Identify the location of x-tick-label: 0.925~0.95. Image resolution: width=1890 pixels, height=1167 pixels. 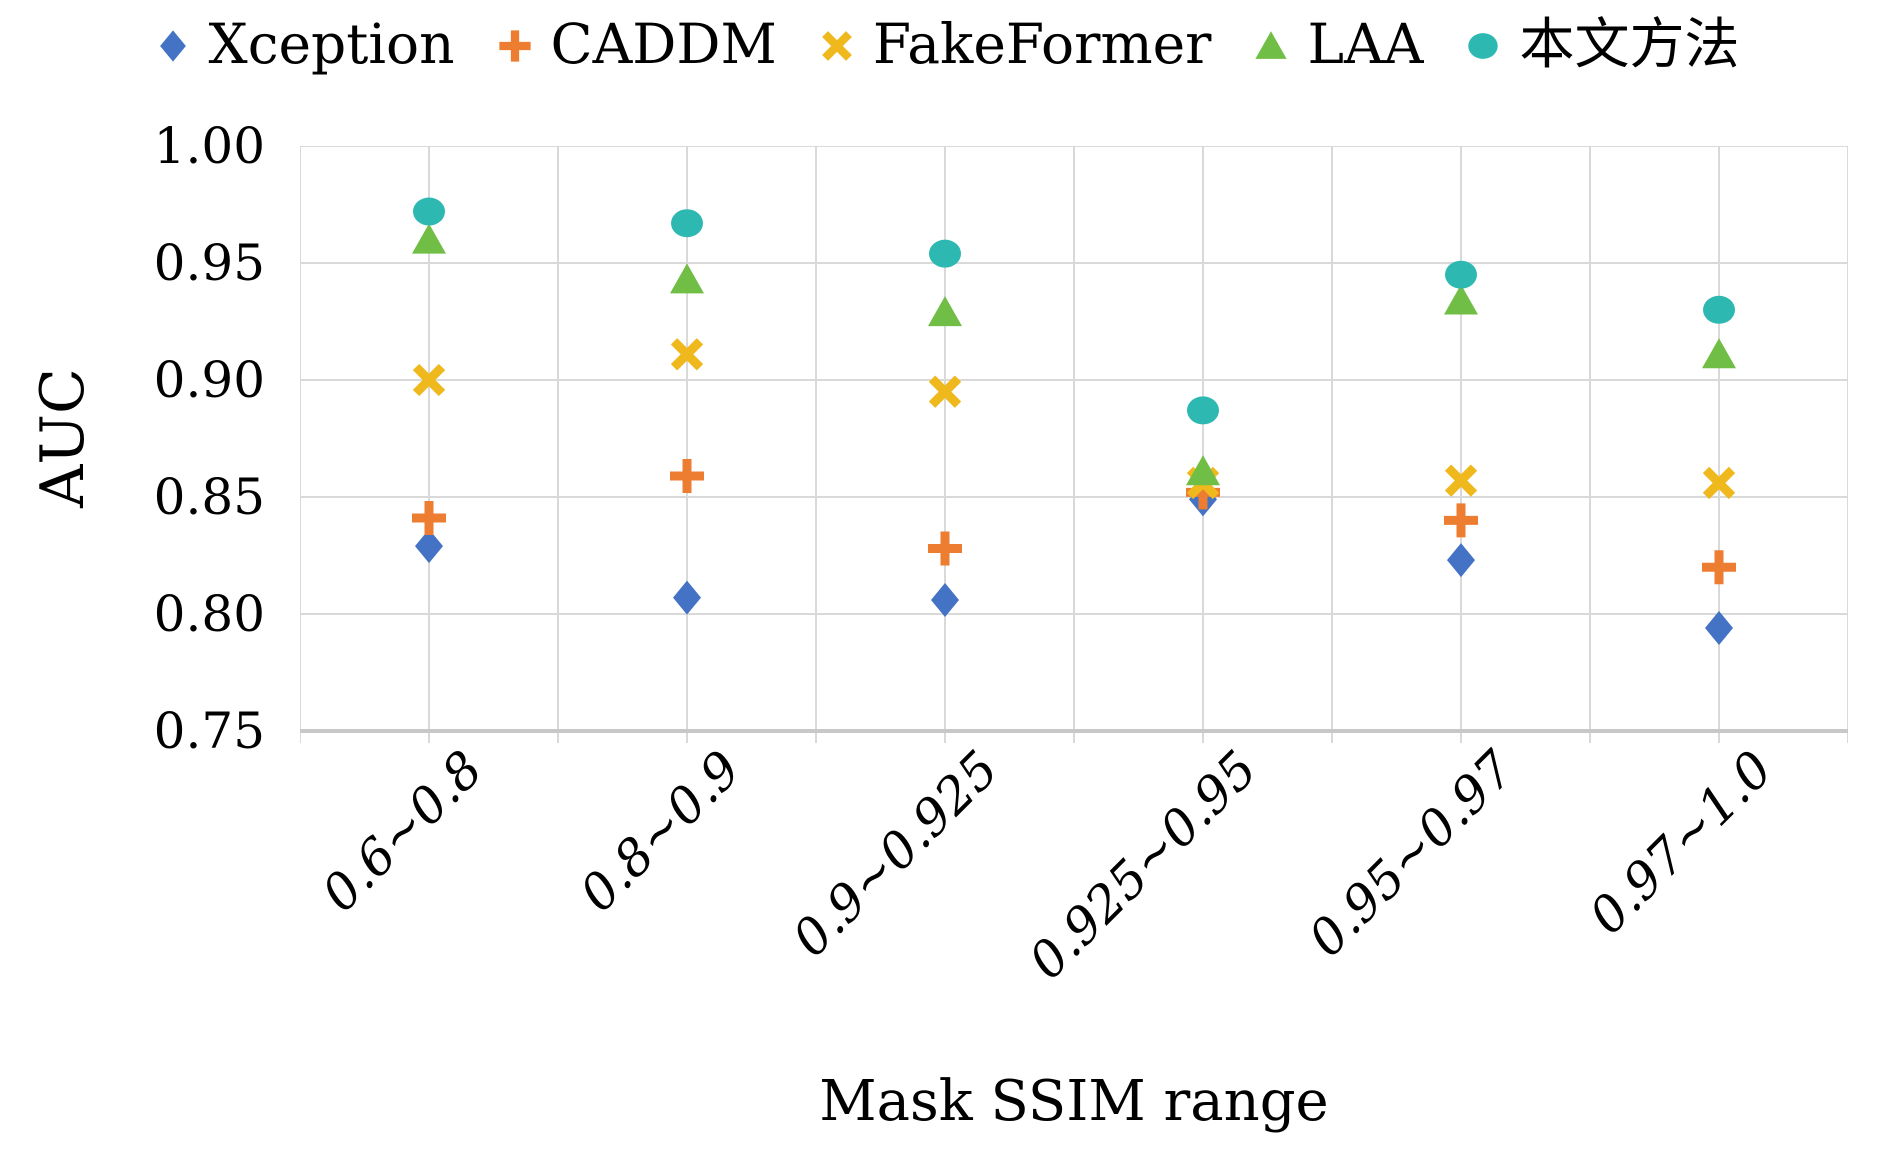
(1142, 865).